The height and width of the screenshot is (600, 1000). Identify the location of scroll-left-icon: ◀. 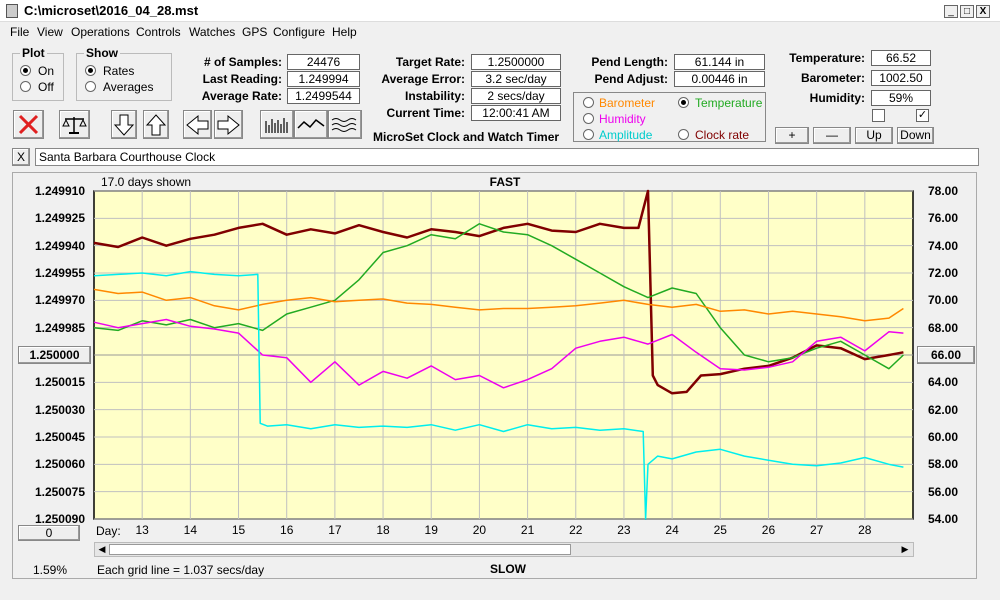
(102, 549).